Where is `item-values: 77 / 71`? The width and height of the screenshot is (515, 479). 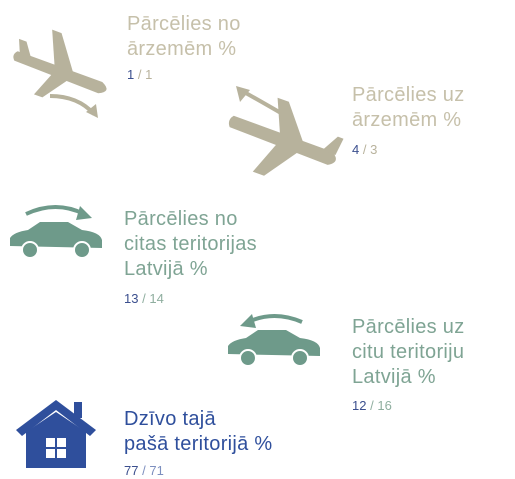
item-values: 77 / 71 is located at coordinates (144, 470).